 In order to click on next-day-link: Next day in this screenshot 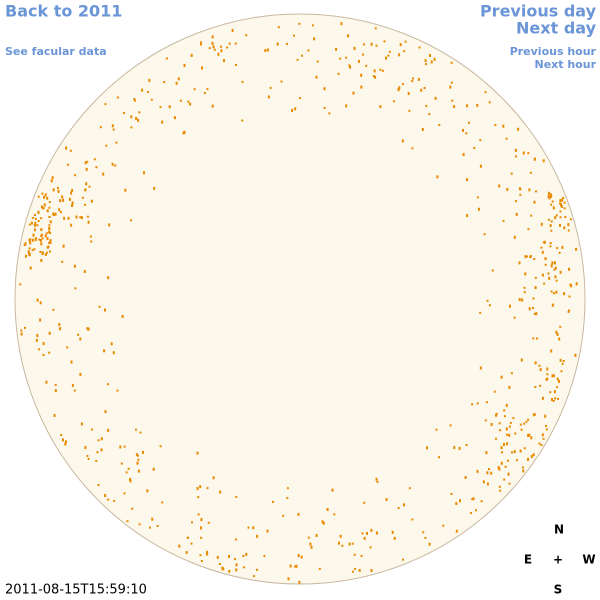, I will do `click(556, 28)`.